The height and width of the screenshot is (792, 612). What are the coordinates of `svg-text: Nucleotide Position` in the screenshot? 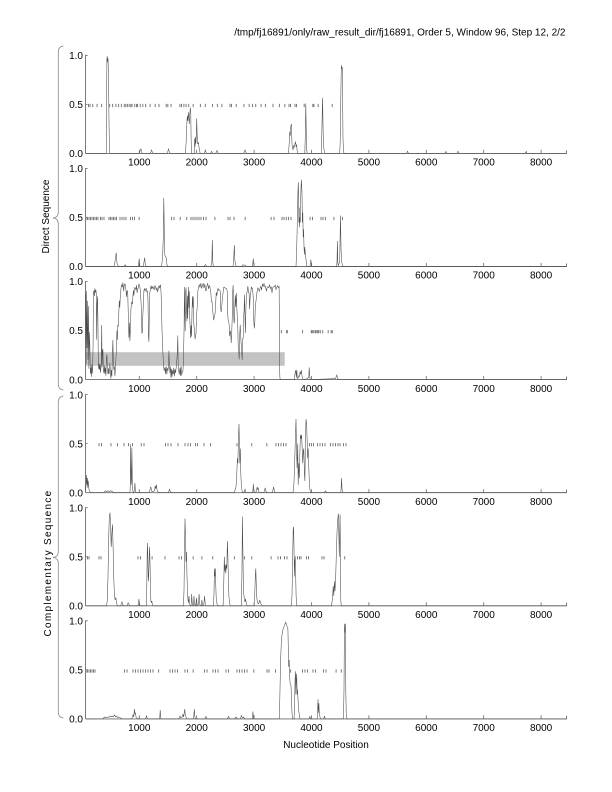 It's located at (326, 745).